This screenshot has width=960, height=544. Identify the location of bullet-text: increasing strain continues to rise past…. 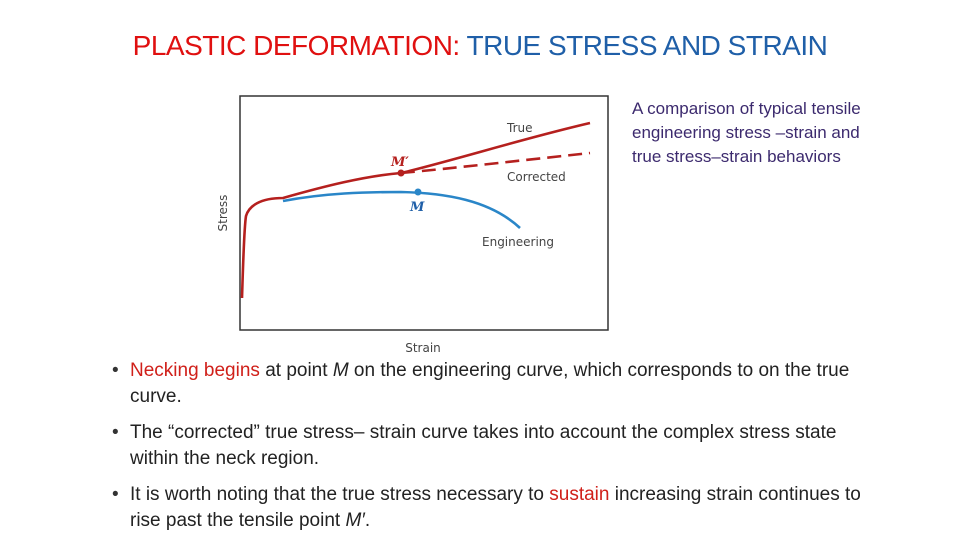
(495, 507).